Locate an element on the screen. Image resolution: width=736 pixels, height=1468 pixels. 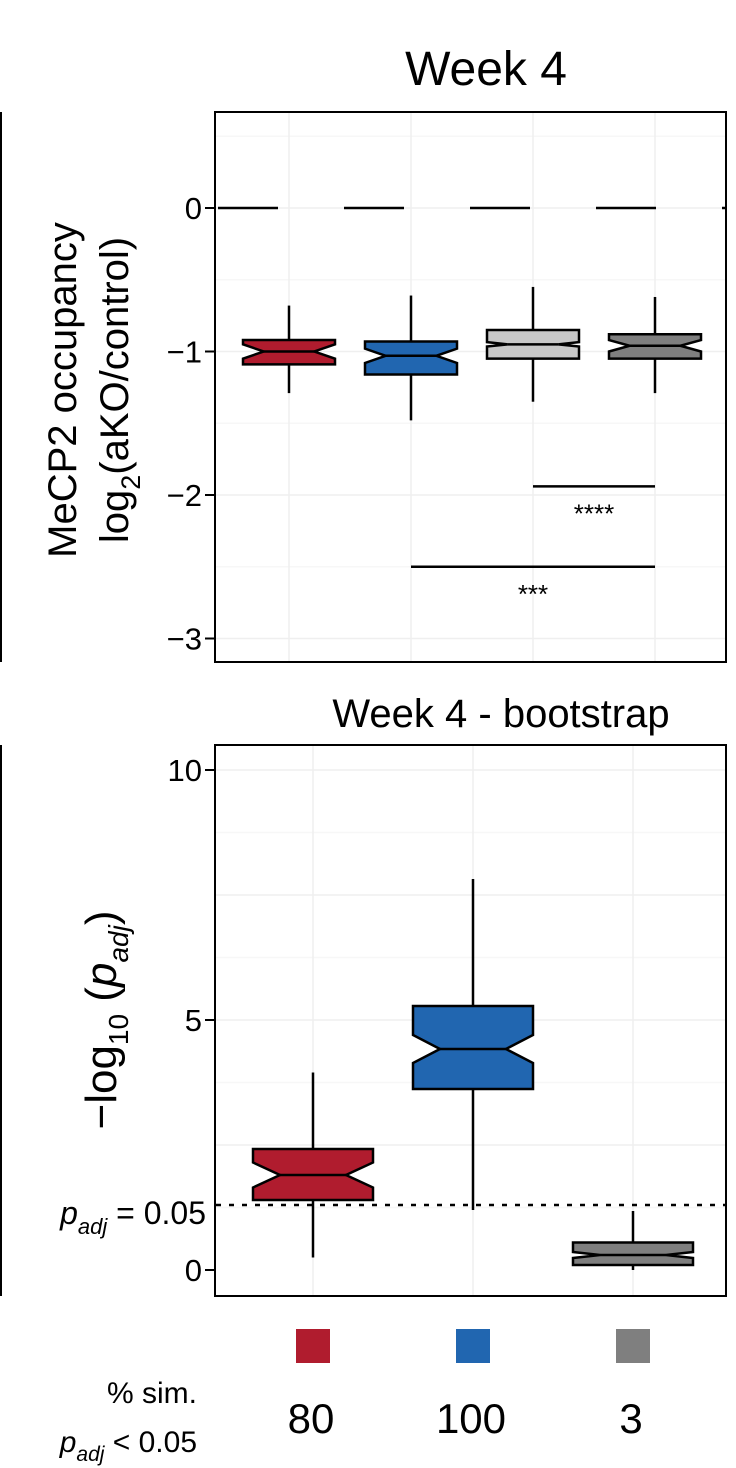
panel-title: Week 4 - bootstrap is located at coordinates (500, 714).